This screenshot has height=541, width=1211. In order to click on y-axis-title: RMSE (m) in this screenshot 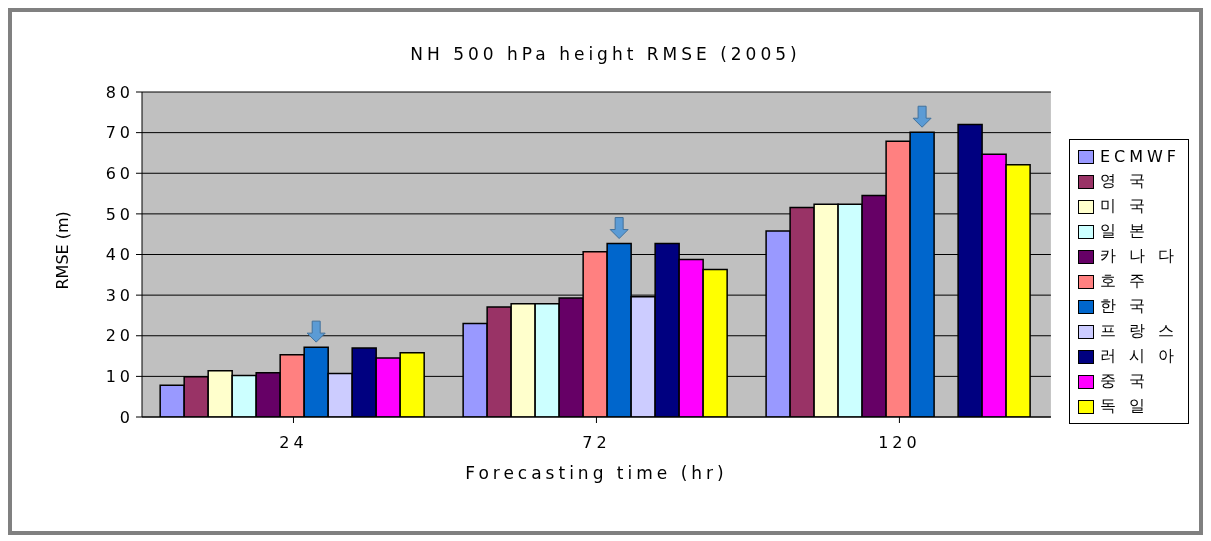, I will do `click(62, 250)`.